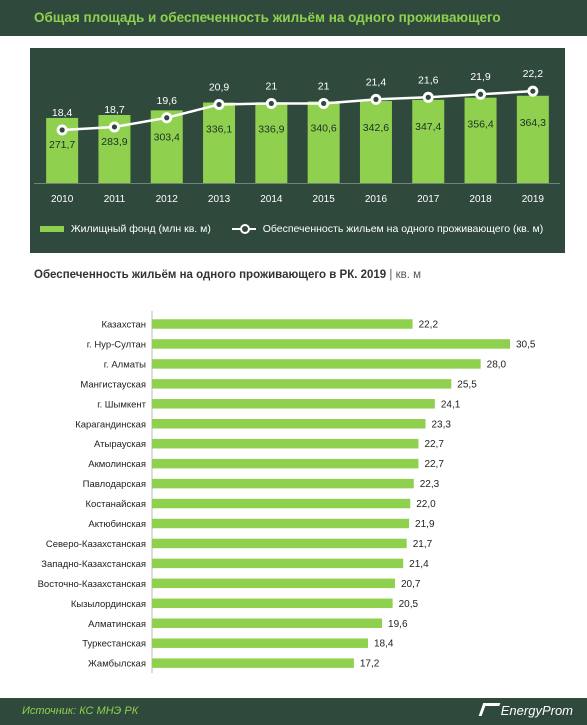  What do you see at coordinates (121, 404) in the screenshot?
I see `category-label: г. Шымкент` at bounding box center [121, 404].